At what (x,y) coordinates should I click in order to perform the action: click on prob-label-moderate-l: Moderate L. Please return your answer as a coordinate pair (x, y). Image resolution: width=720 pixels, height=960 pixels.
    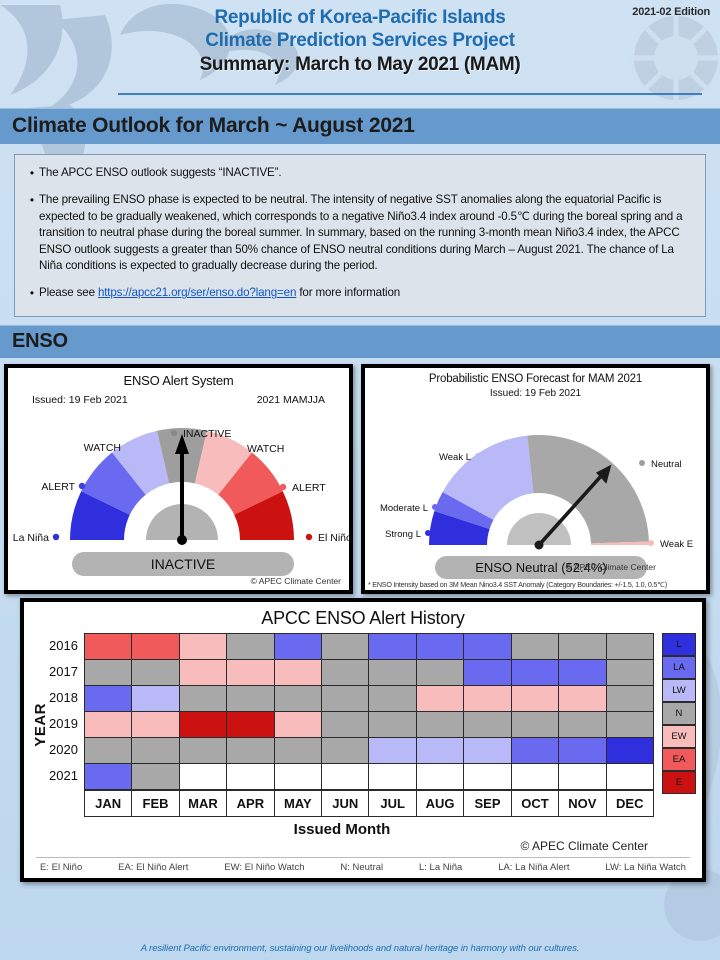
    Looking at the image, I should click on (404, 508).